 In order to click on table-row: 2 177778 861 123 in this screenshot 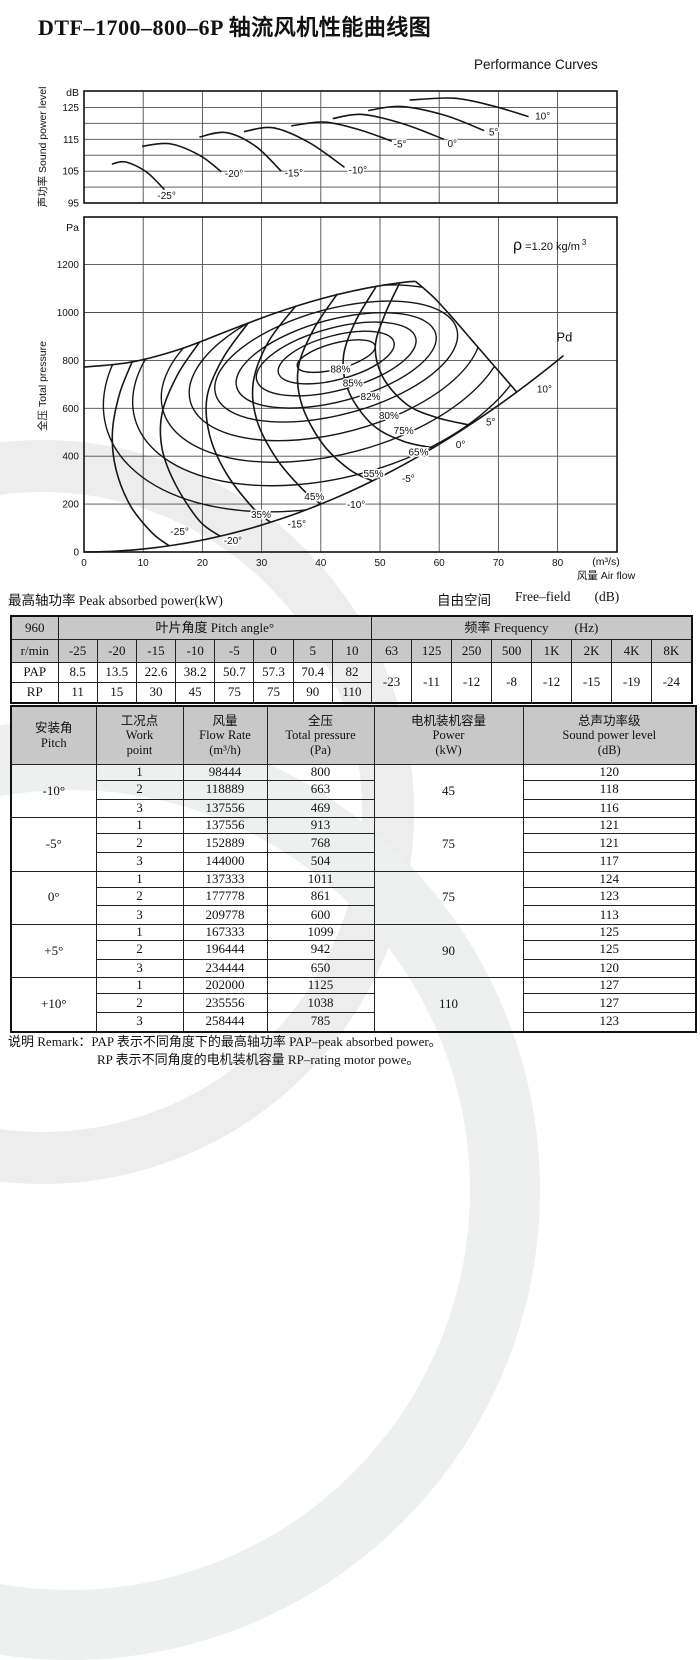, I will do `click(354, 896)`.